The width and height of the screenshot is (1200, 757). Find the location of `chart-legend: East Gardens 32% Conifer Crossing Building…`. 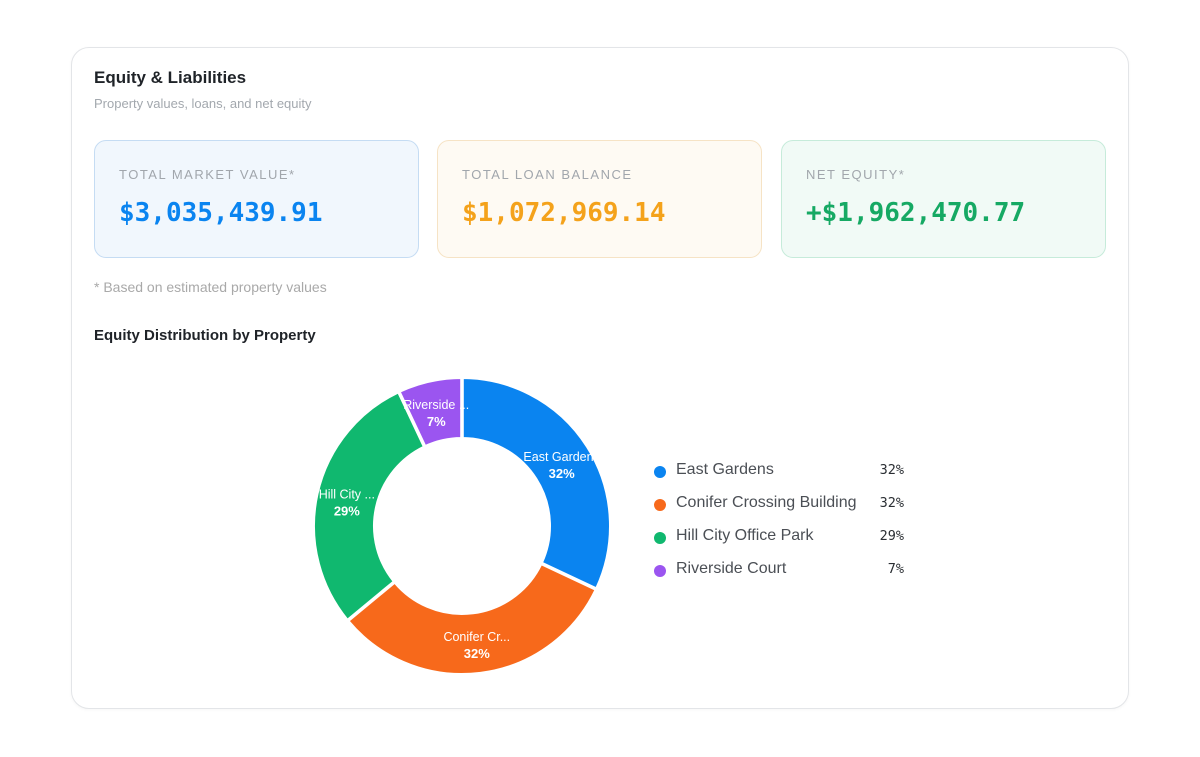

chart-legend: East Gardens 32% Conifer Crossing Building… is located at coordinates (779, 527).